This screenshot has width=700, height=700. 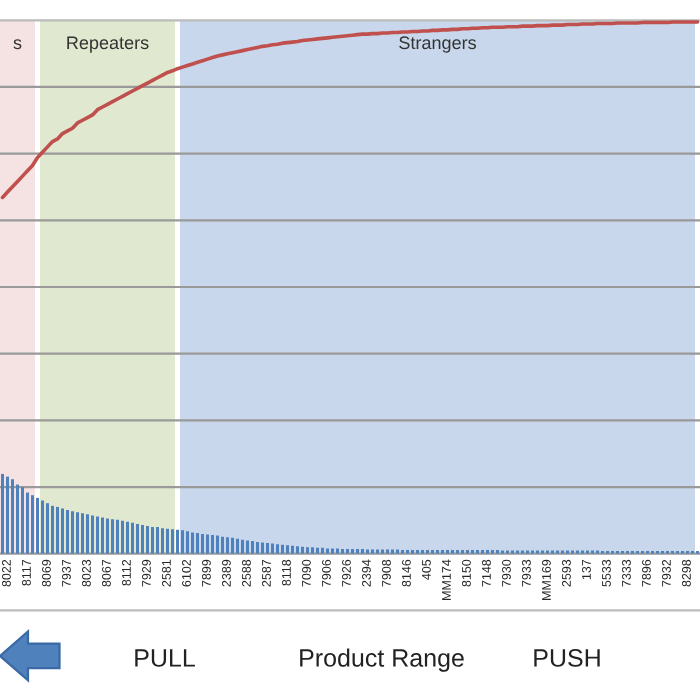 I want to click on text: Product Range, so click(x=382, y=660).